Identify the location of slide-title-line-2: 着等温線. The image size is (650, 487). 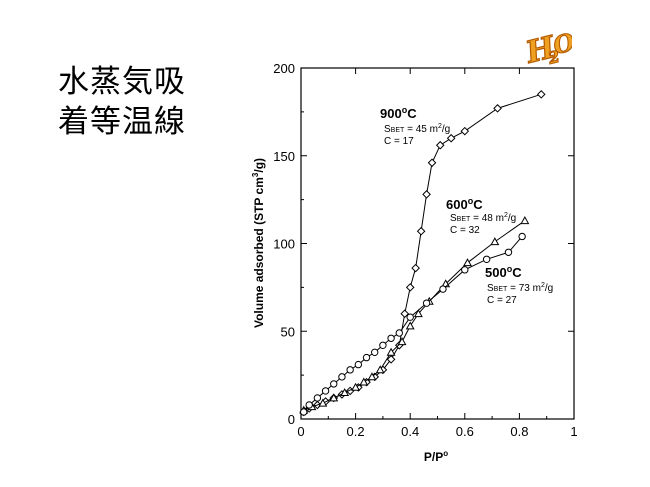
(122, 122).